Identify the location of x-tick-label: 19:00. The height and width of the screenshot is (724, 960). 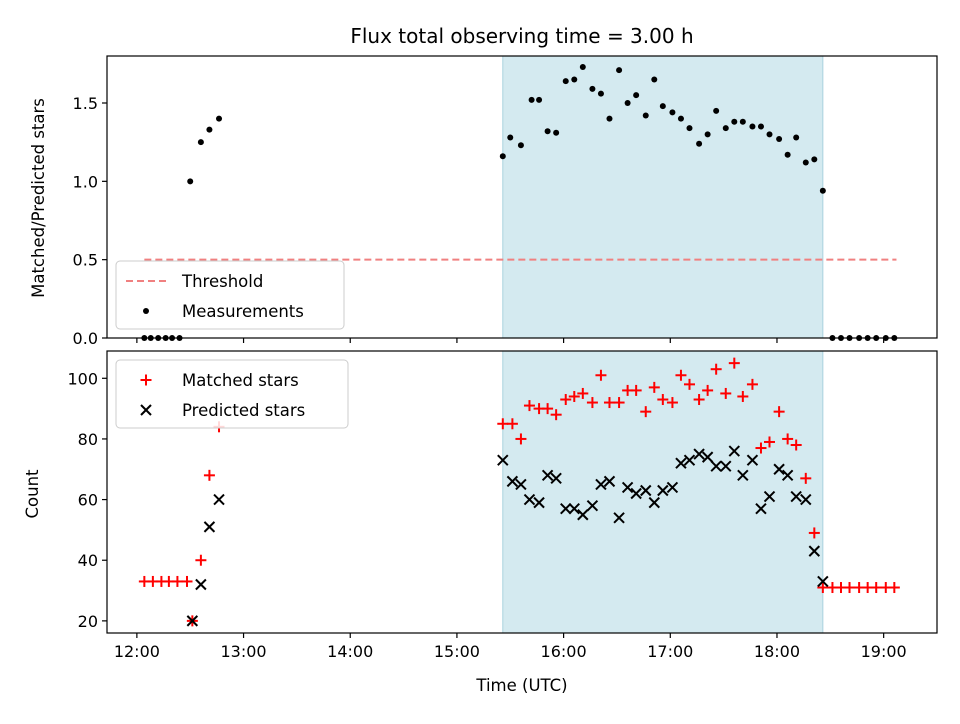
(884, 651).